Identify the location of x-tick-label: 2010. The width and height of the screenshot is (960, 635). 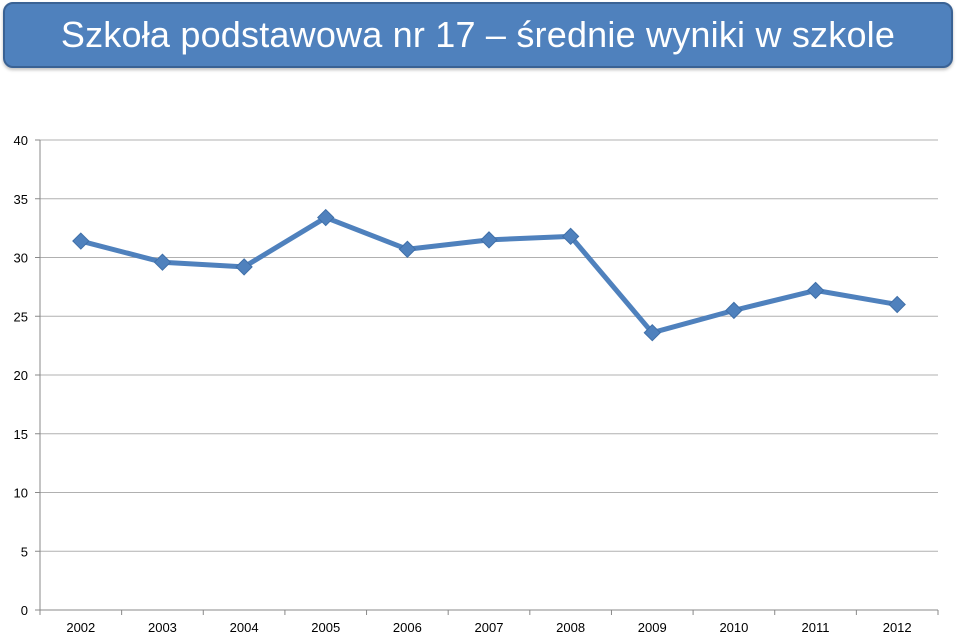
(733, 627).